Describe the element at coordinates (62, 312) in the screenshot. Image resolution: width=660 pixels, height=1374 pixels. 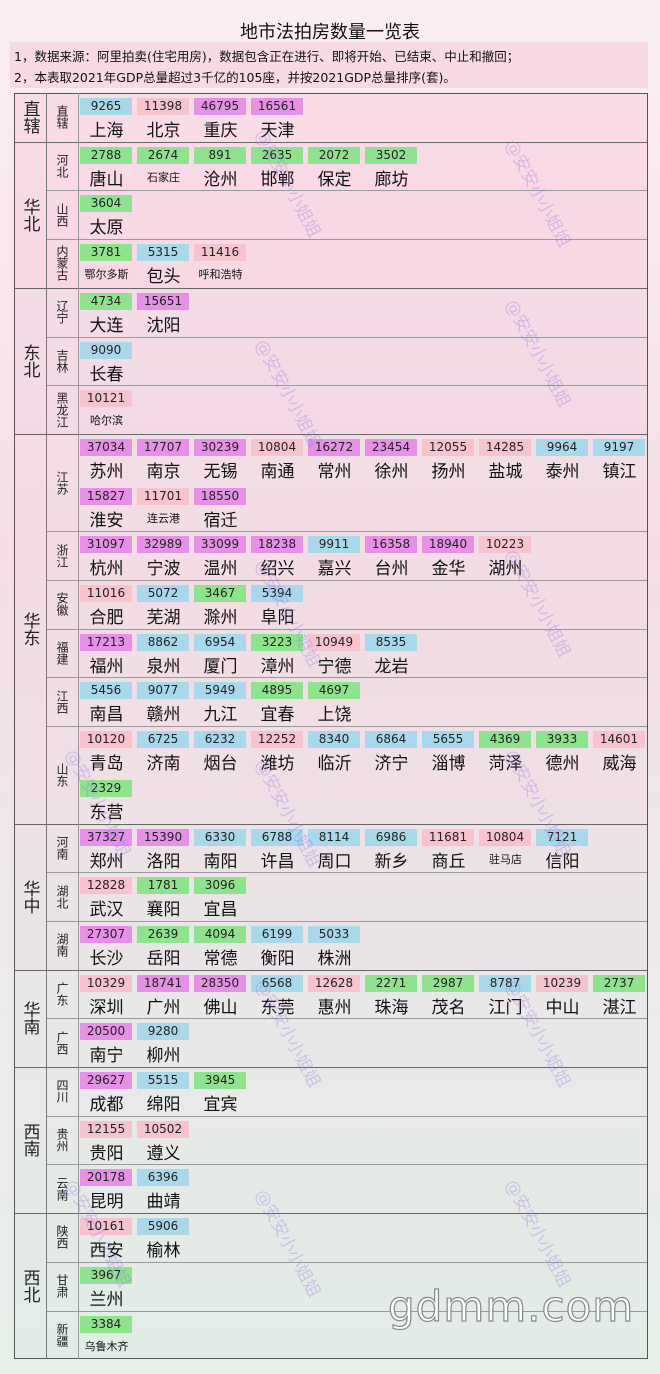
I see `province-label: 辽宁` at that location.